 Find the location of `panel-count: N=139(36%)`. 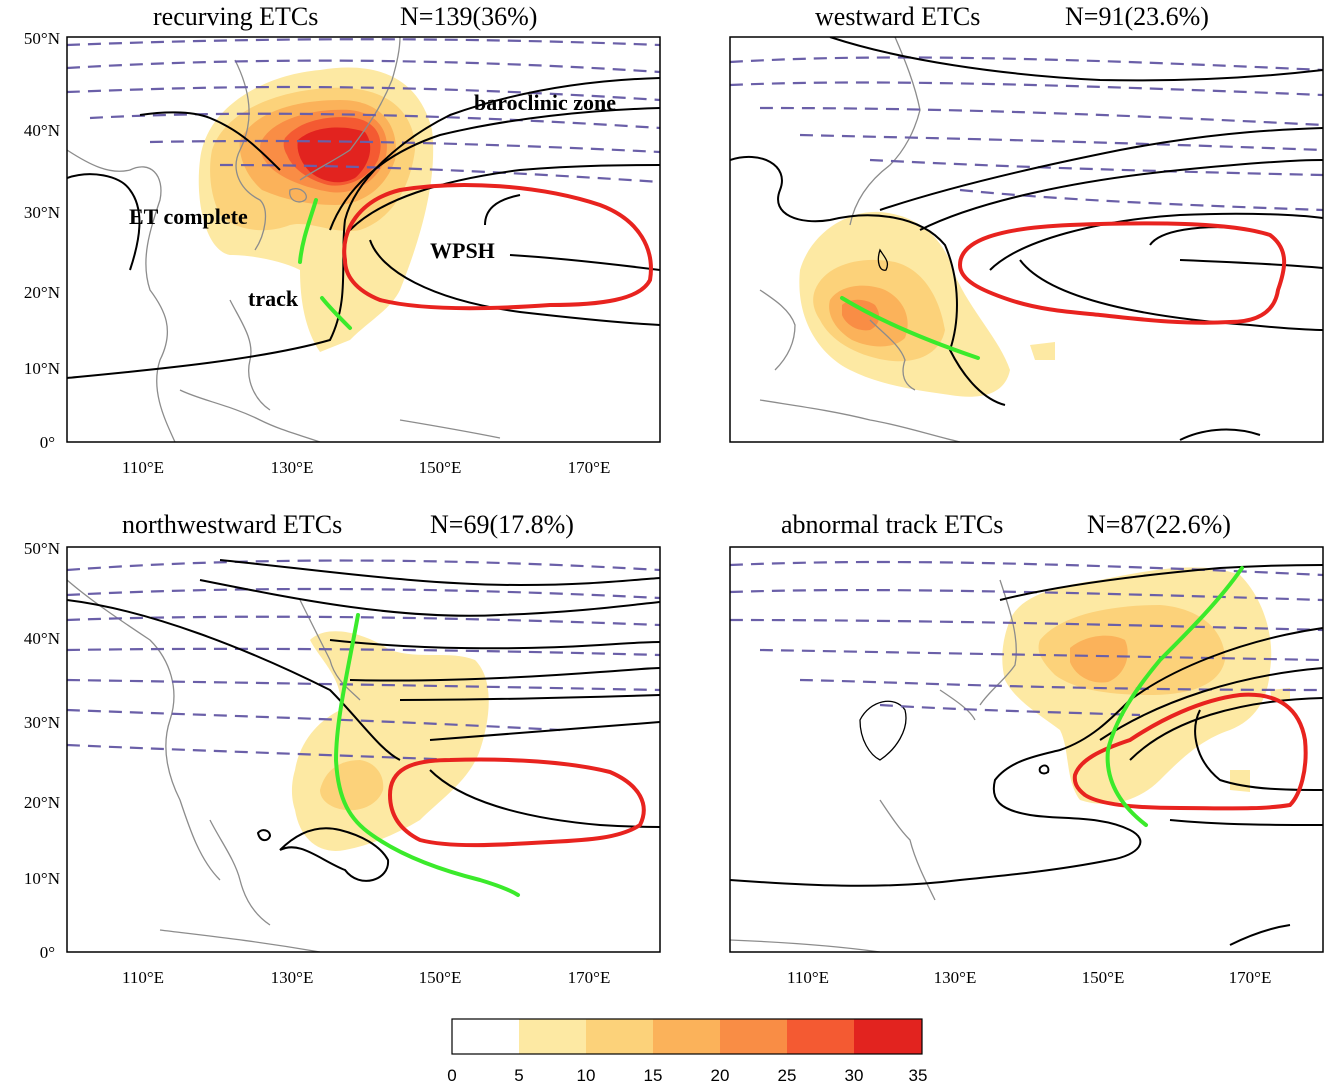

panel-count: N=139(36%) is located at coordinates (468, 16).